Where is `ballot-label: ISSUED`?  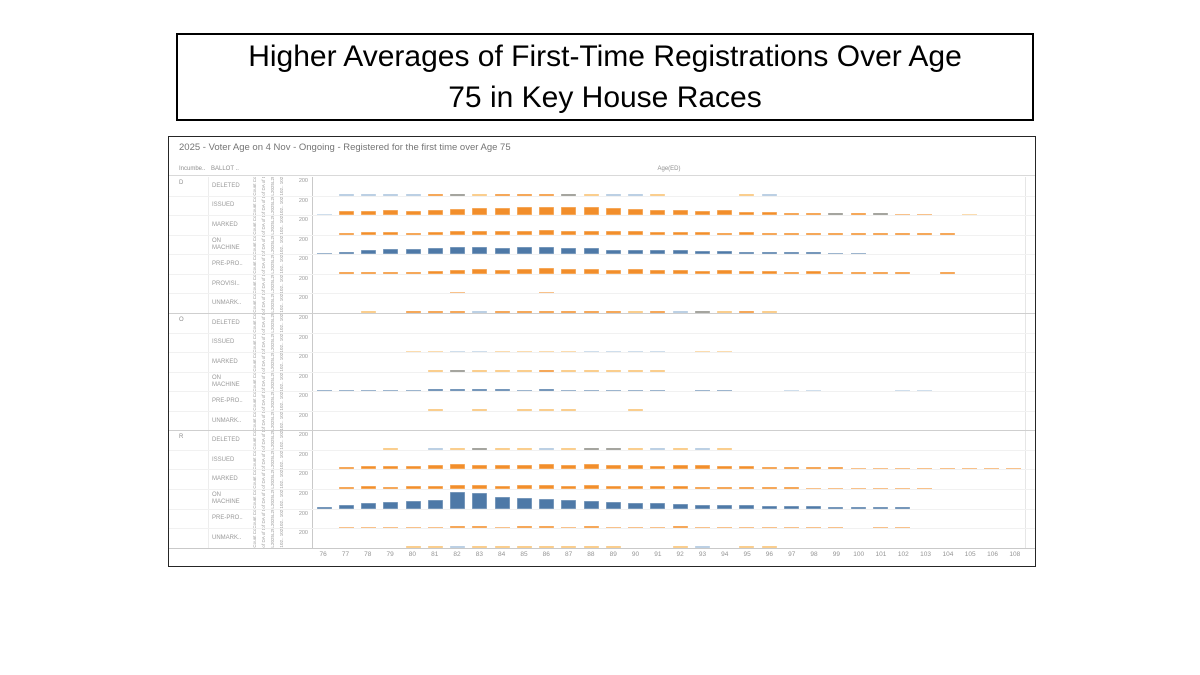 ballot-label: ISSUED is located at coordinates (228, 460).